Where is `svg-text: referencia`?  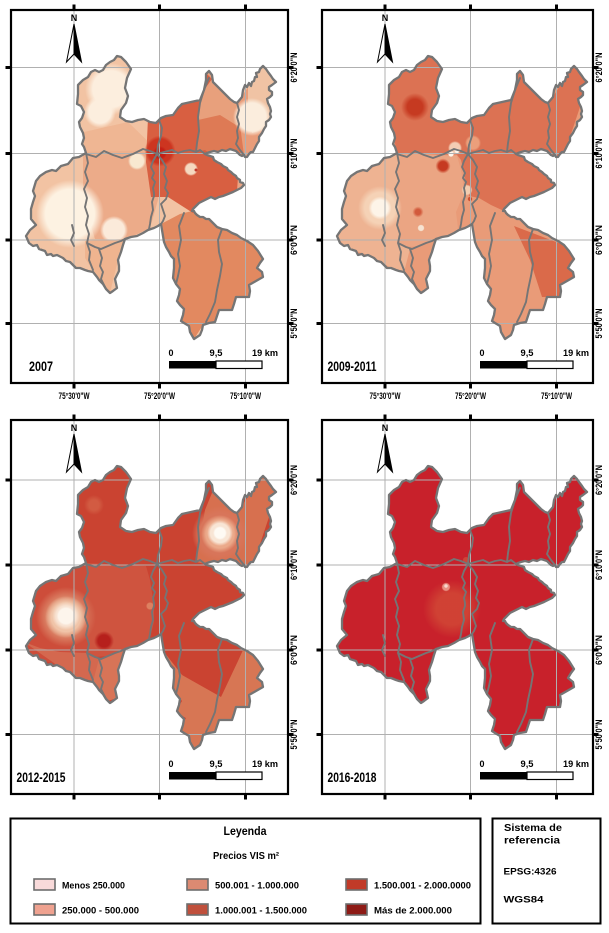
svg-text: referencia is located at coordinates (532, 841).